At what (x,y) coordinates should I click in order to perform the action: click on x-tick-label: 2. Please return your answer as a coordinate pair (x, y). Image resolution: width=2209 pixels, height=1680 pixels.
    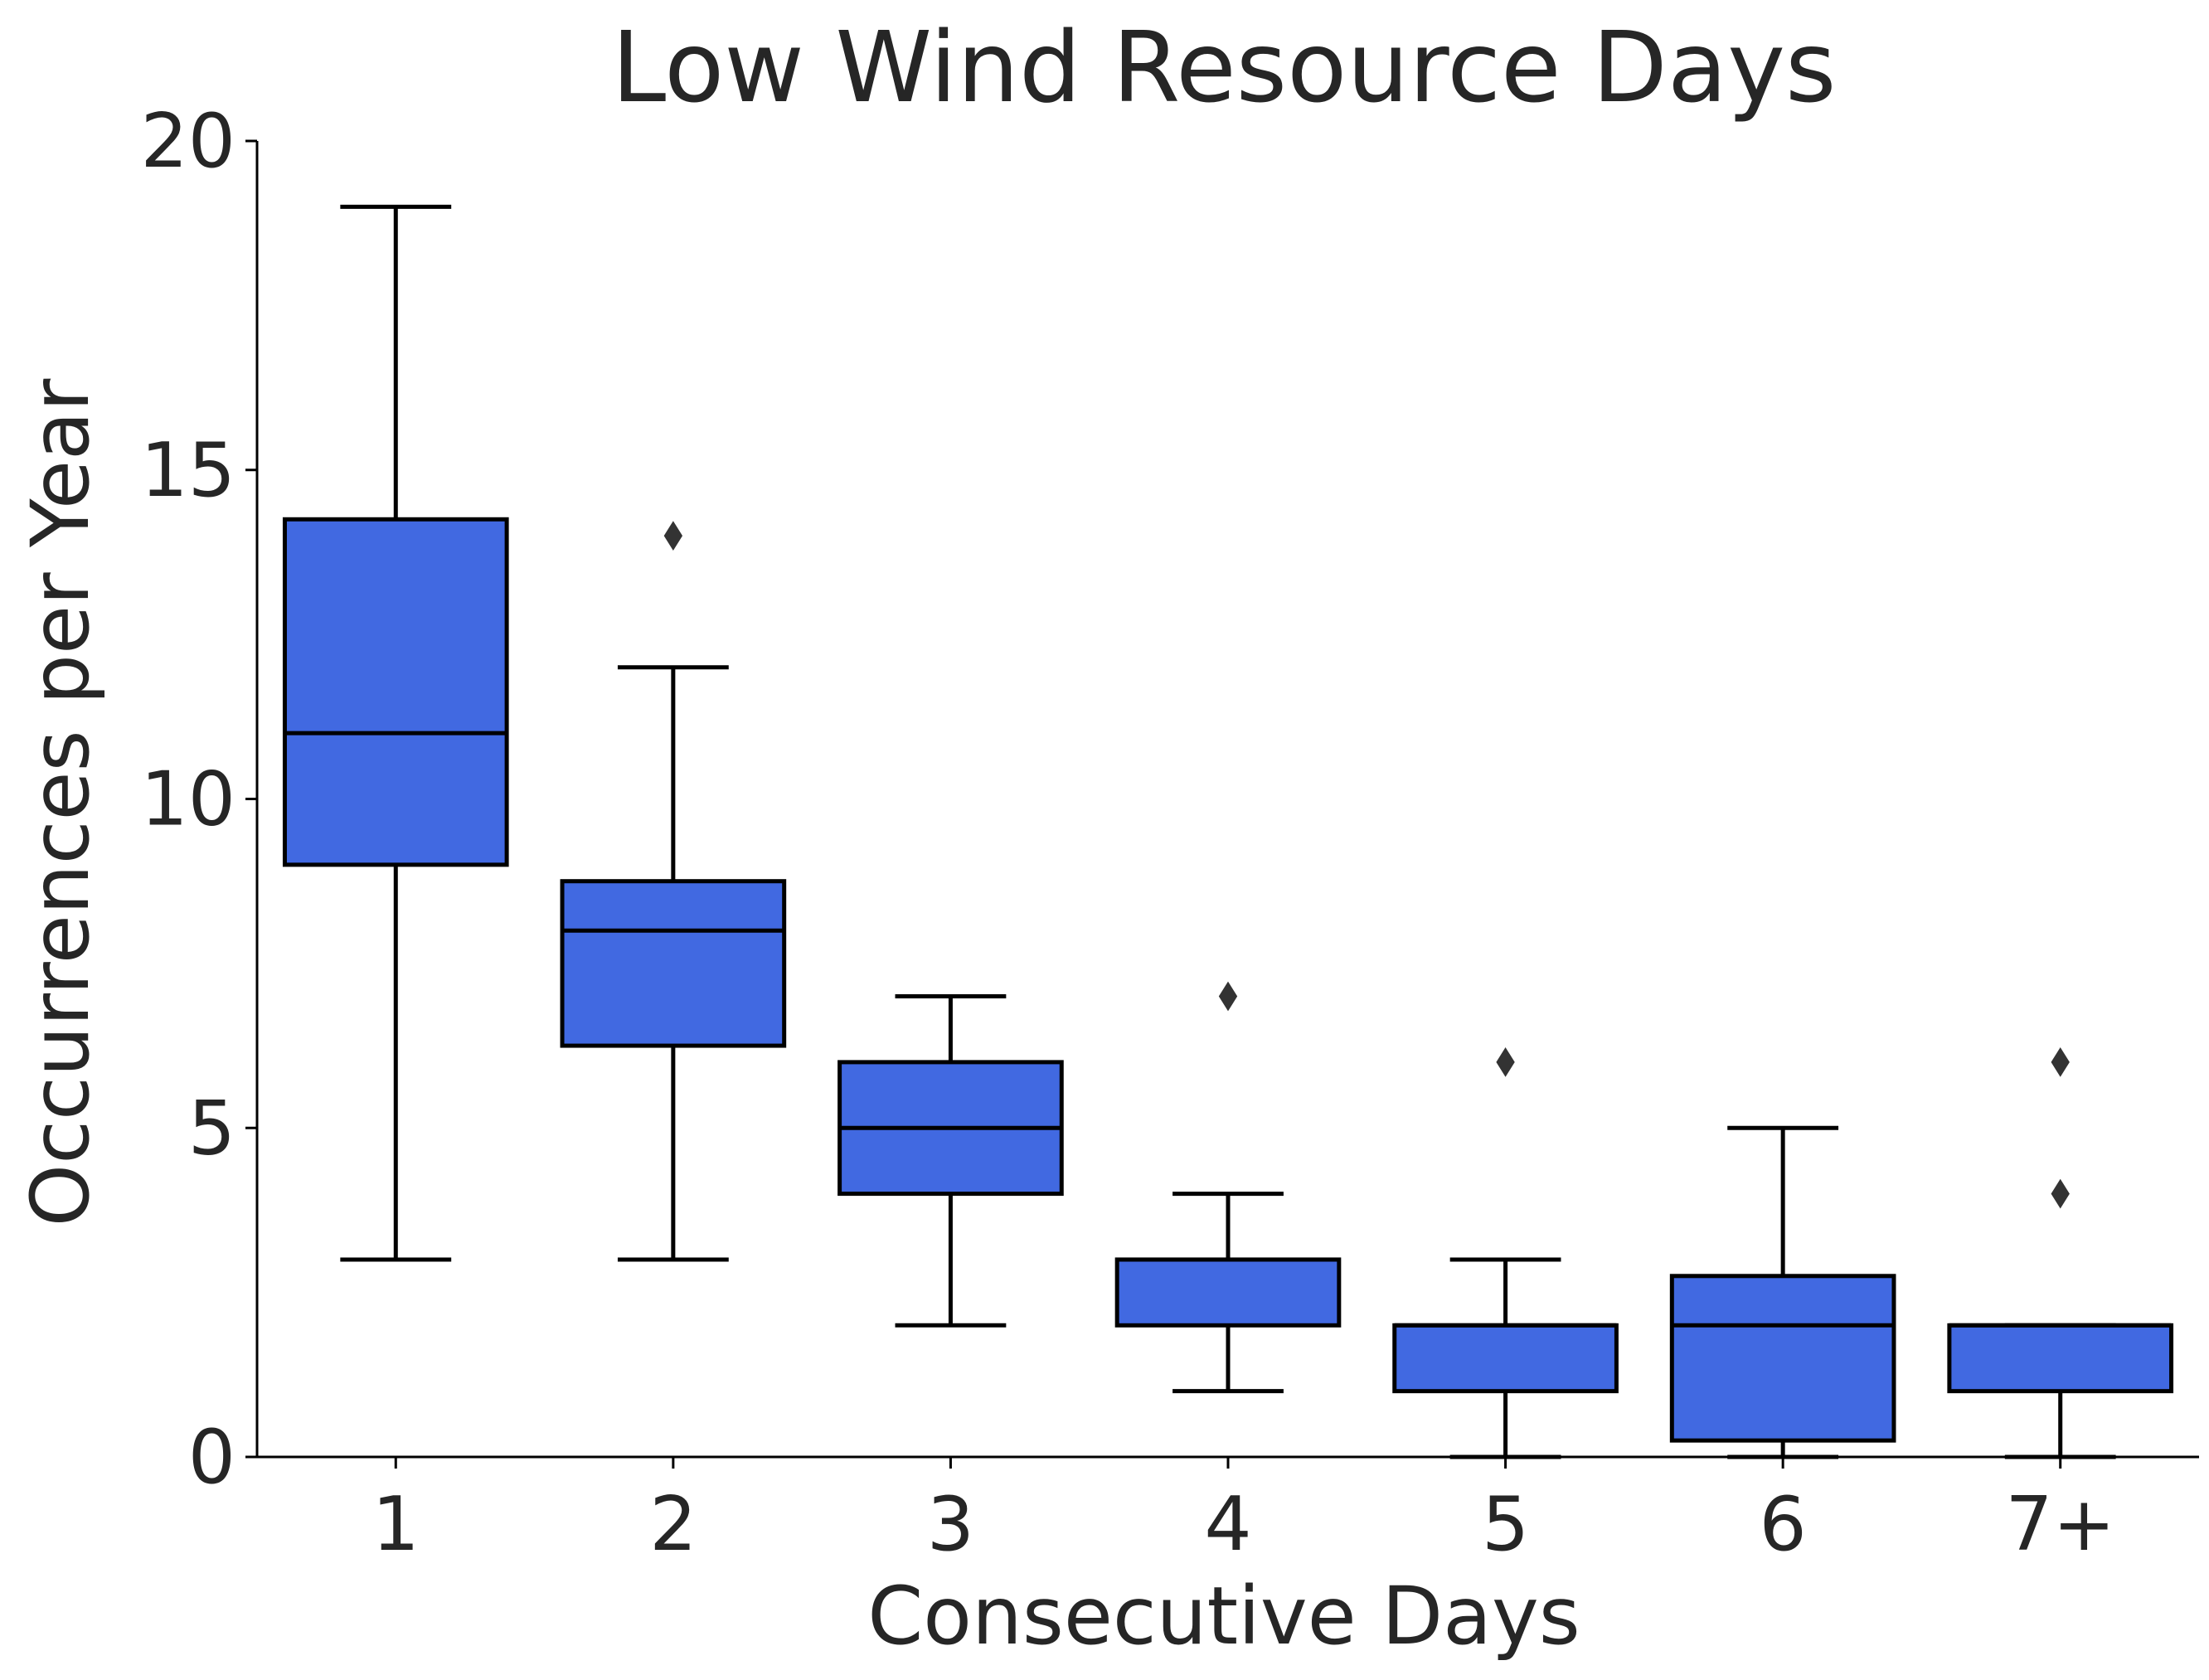
    Looking at the image, I should click on (673, 1524).